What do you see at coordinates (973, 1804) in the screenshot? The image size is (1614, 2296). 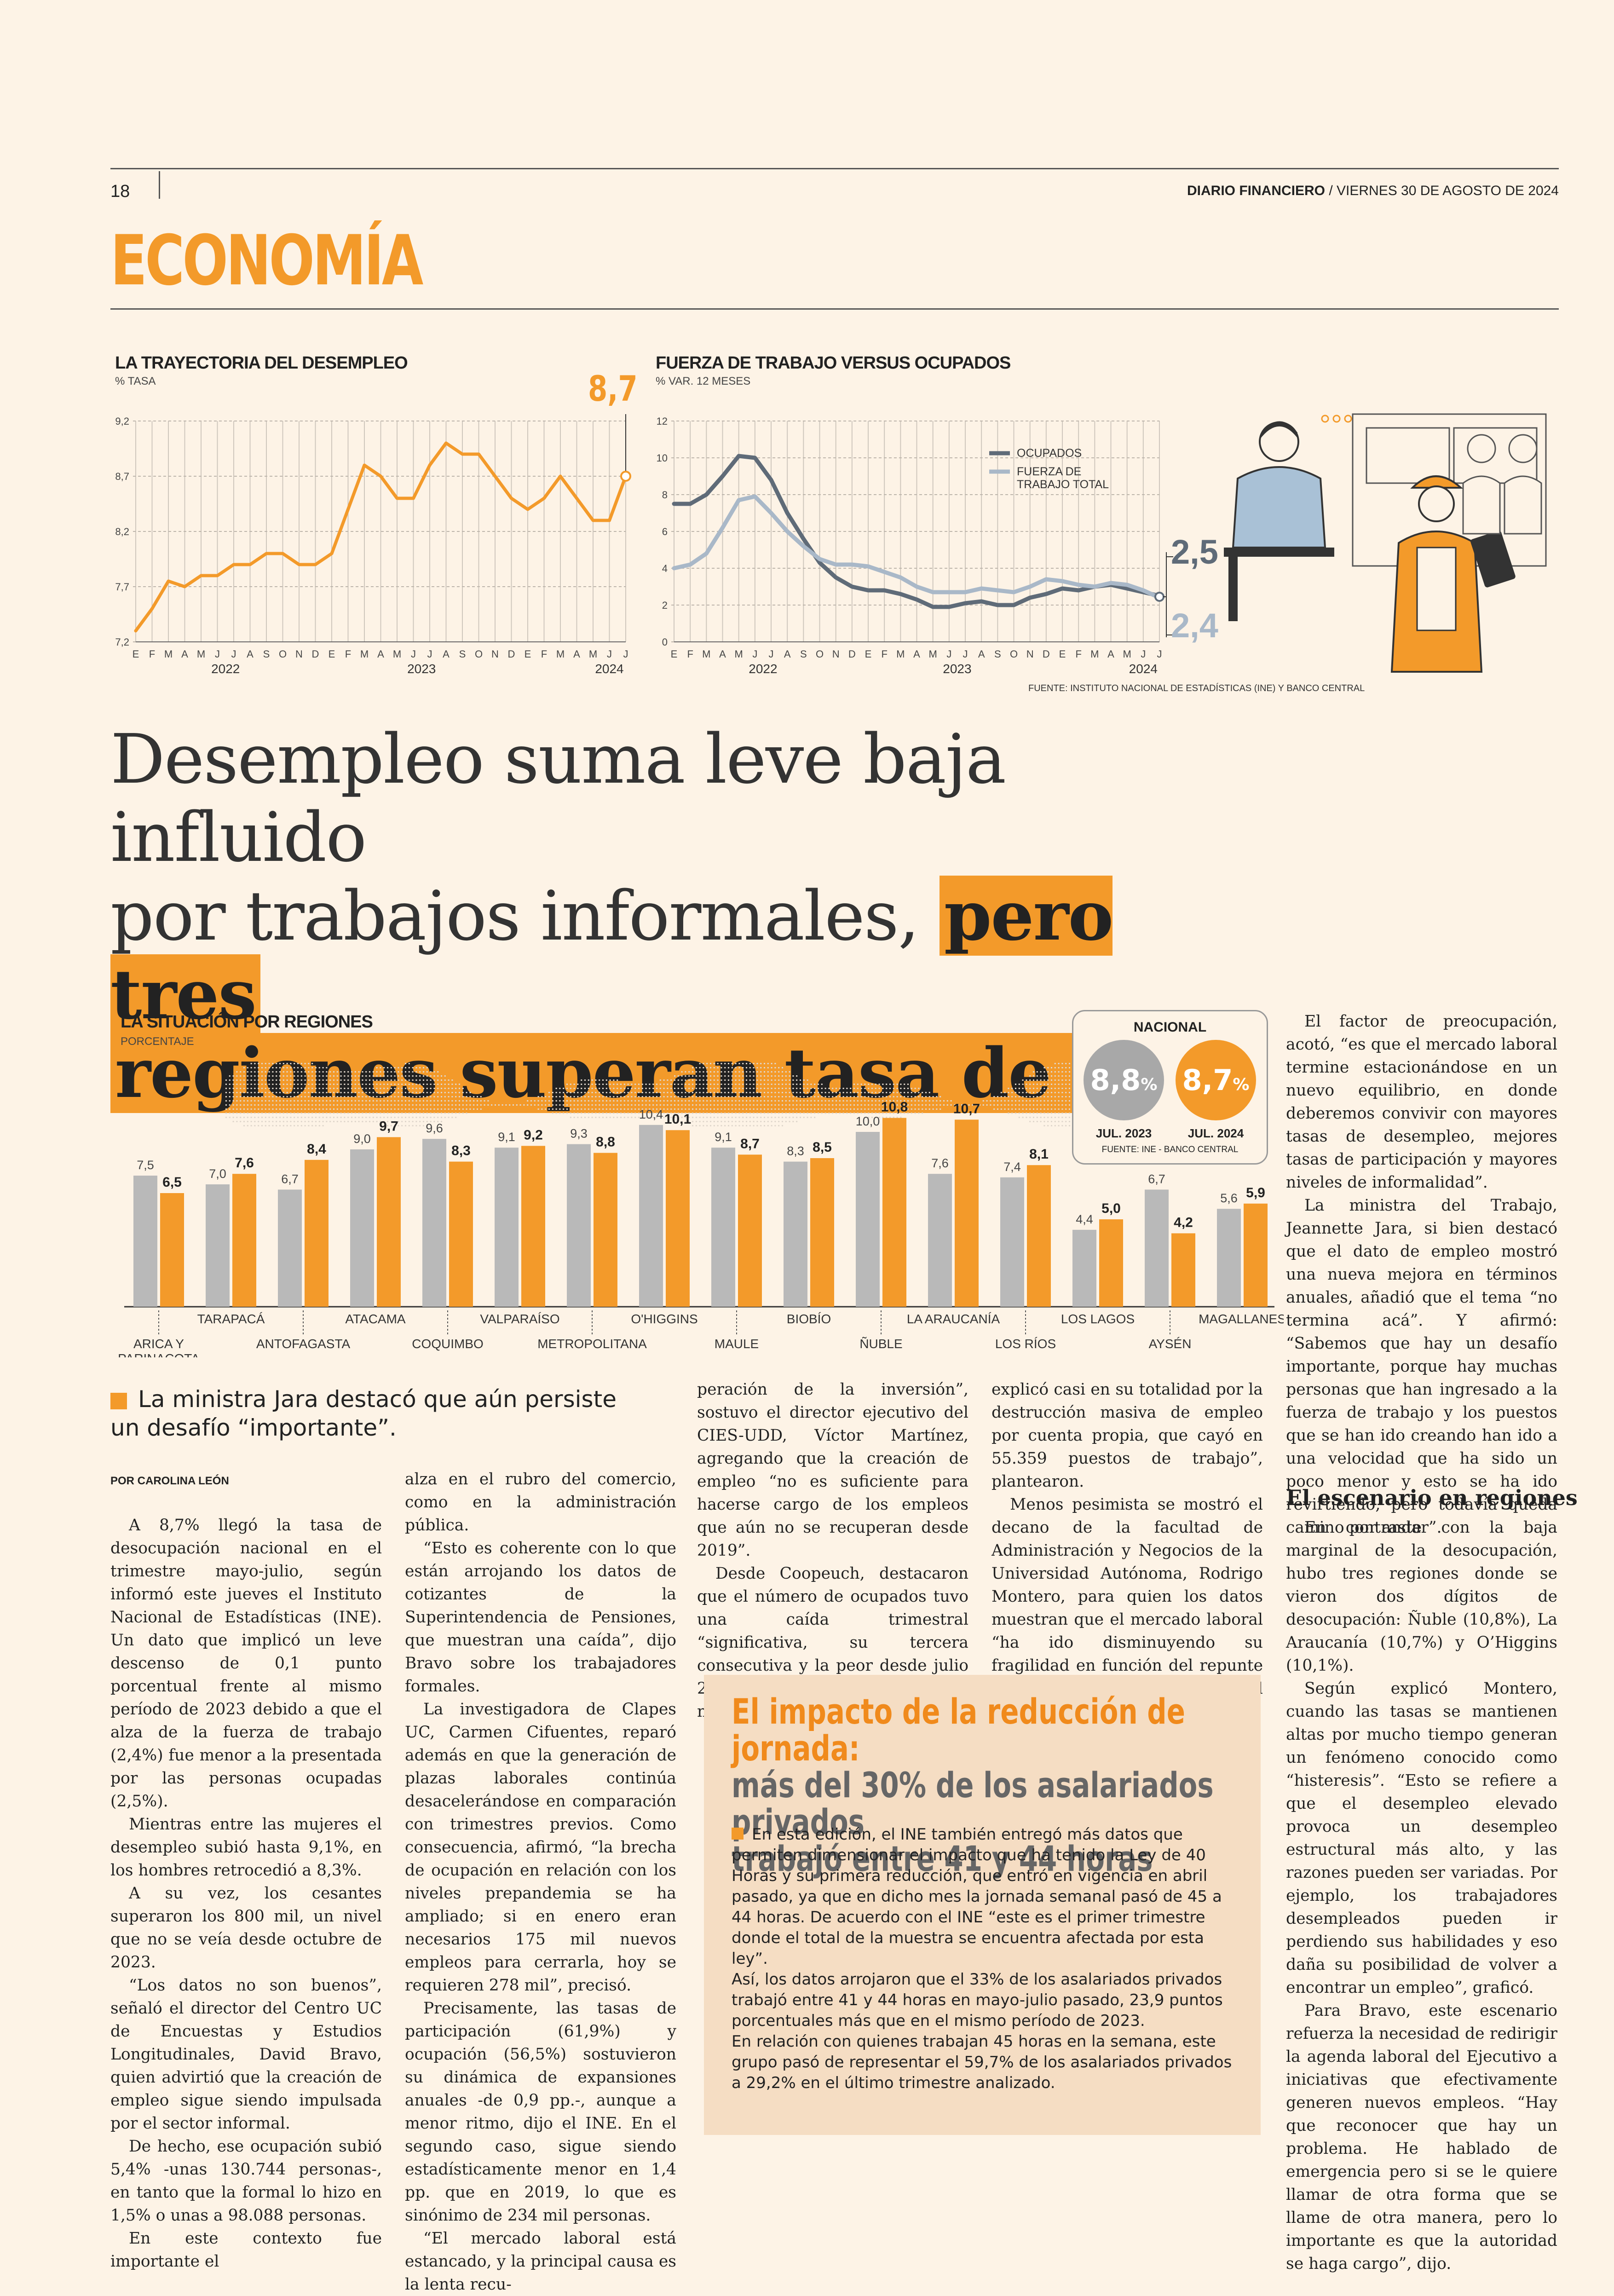 I see `sidebar-box-subtitle-1: más del 30% de los asalariados privados` at bounding box center [973, 1804].